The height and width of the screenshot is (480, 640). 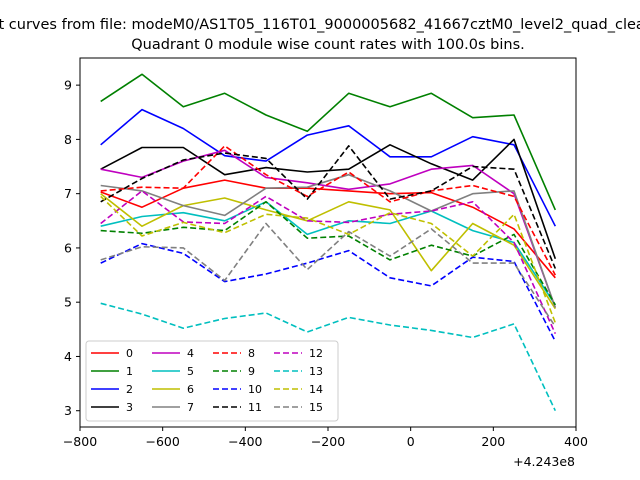 What do you see at coordinates (190, 353) in the screenshot?
I see `legend-label-4: 4` at bounding box center [190, 353].